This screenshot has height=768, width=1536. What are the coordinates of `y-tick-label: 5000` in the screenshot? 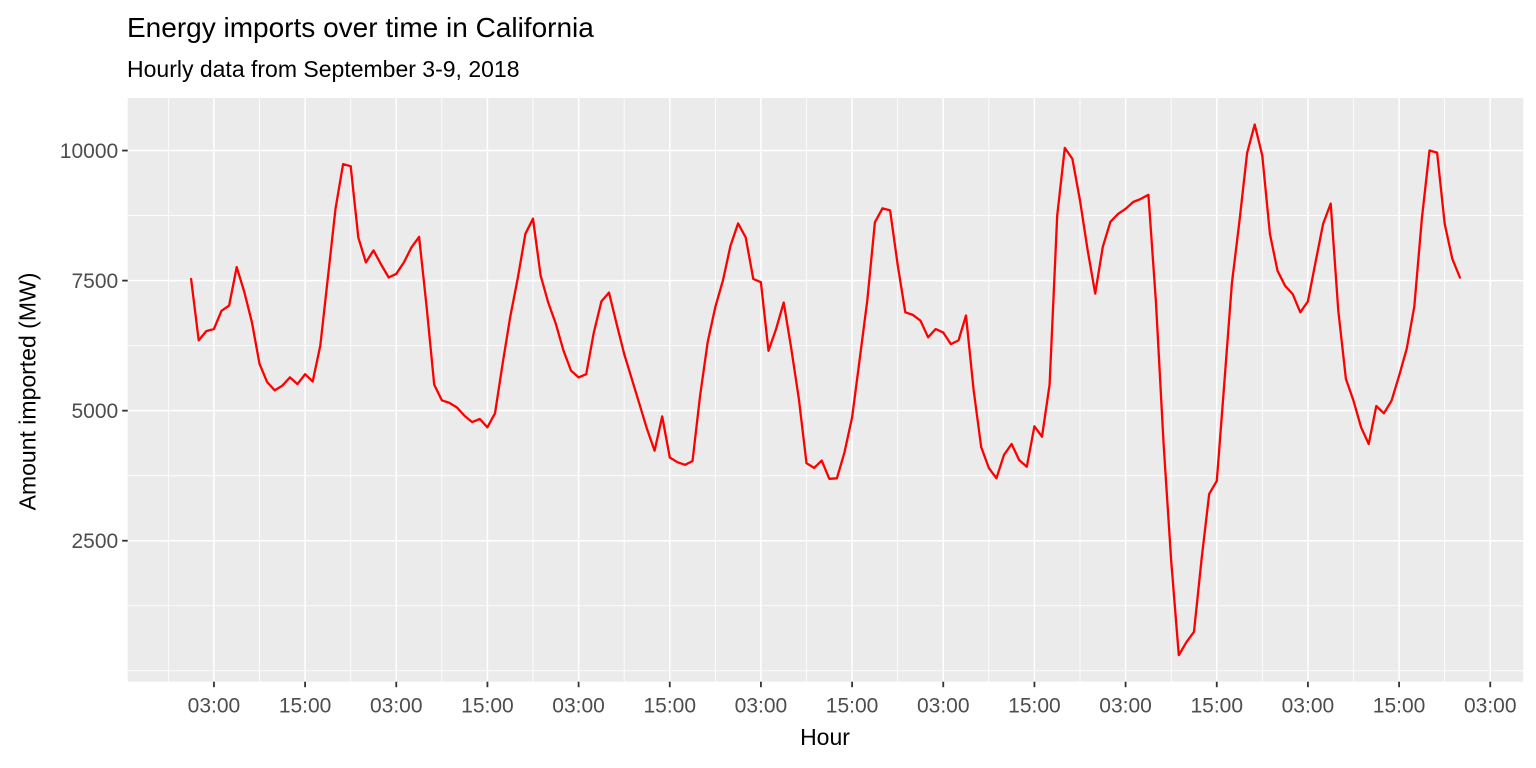 It's located at (94, 411).